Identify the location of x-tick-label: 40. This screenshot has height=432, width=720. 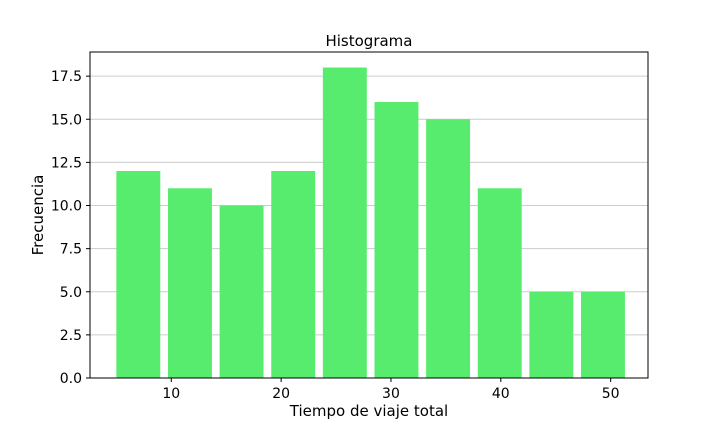
(501, 394).